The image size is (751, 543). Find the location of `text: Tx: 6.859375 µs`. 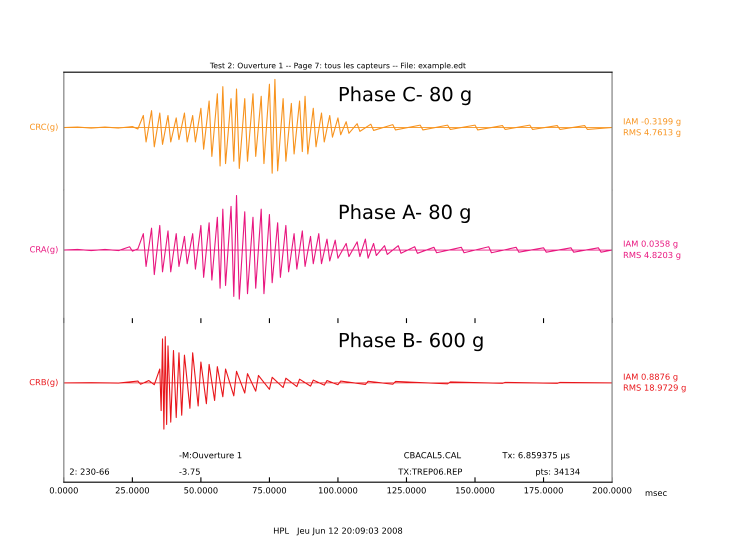

text: Tx: 6.859375 µs is located at coordinates (536, 456).